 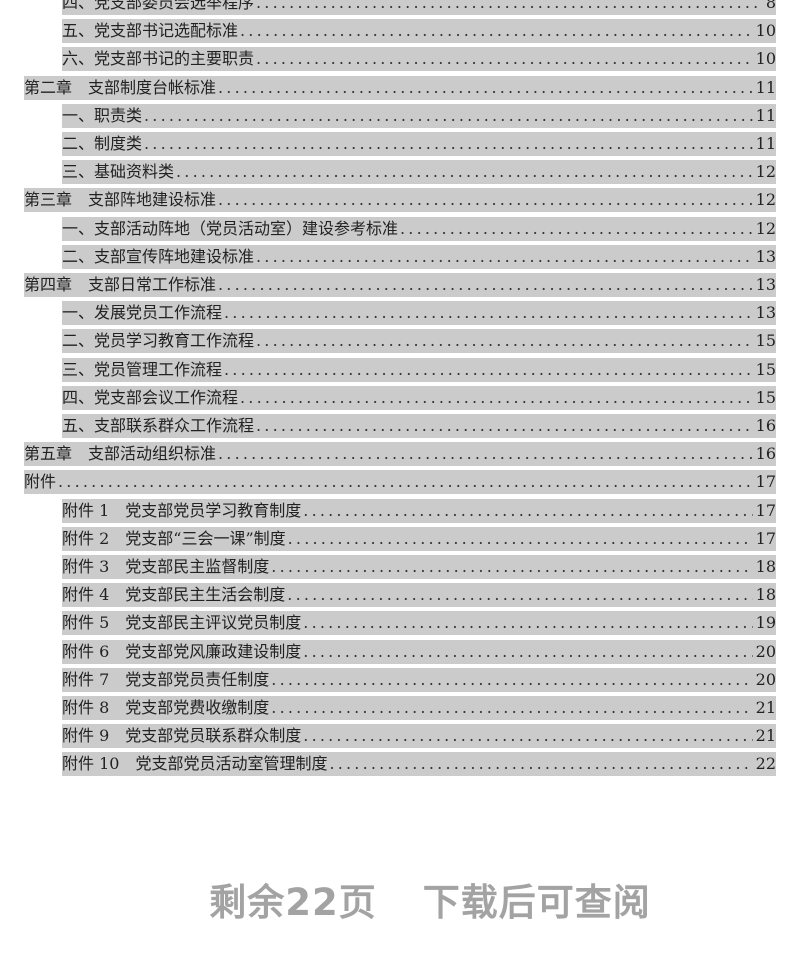 I want to click on toc-entry-title: 附件 7 党支部党员责任制度, so click(x=166, y=679).